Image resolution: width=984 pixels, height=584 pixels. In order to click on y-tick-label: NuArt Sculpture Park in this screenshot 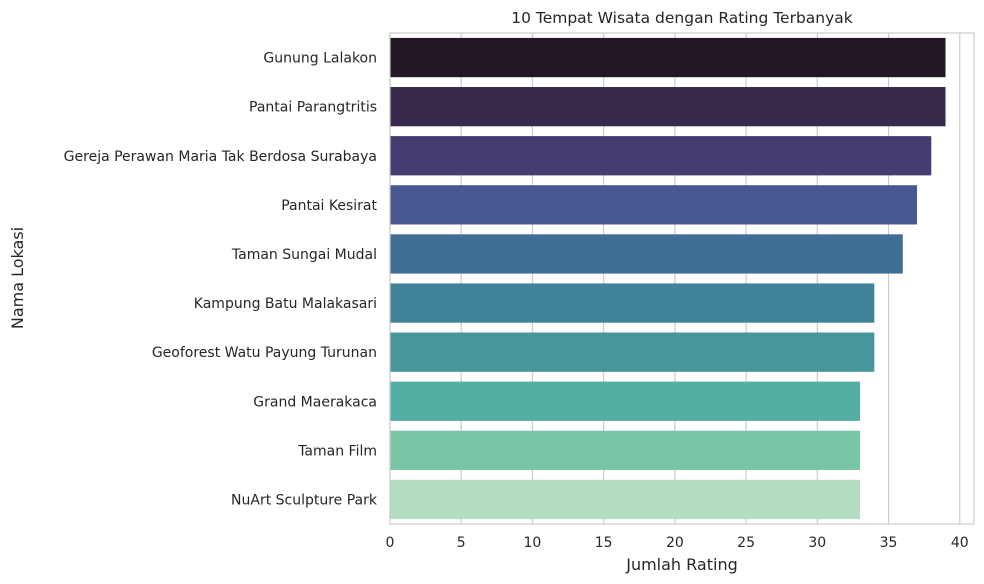, I will do `click(304, 500)`.